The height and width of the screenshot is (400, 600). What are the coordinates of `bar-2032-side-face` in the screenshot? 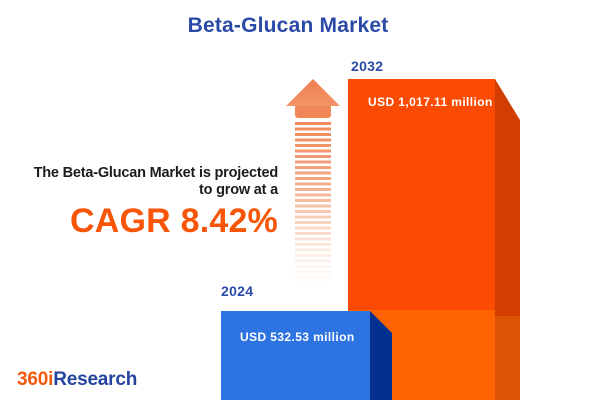 It's located at (507, 239).